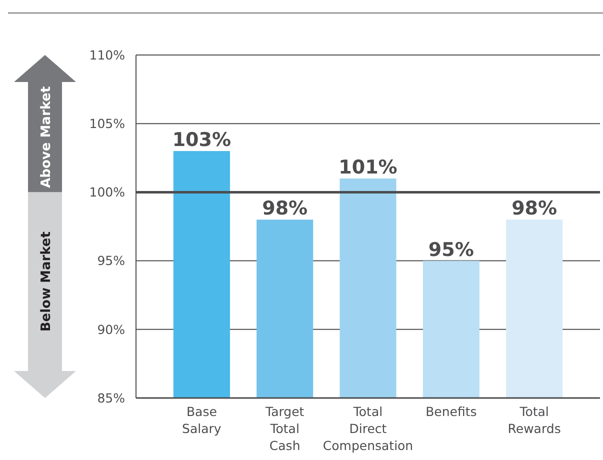  I want to click on x-tick-label: Benefits, so click(451, 411).